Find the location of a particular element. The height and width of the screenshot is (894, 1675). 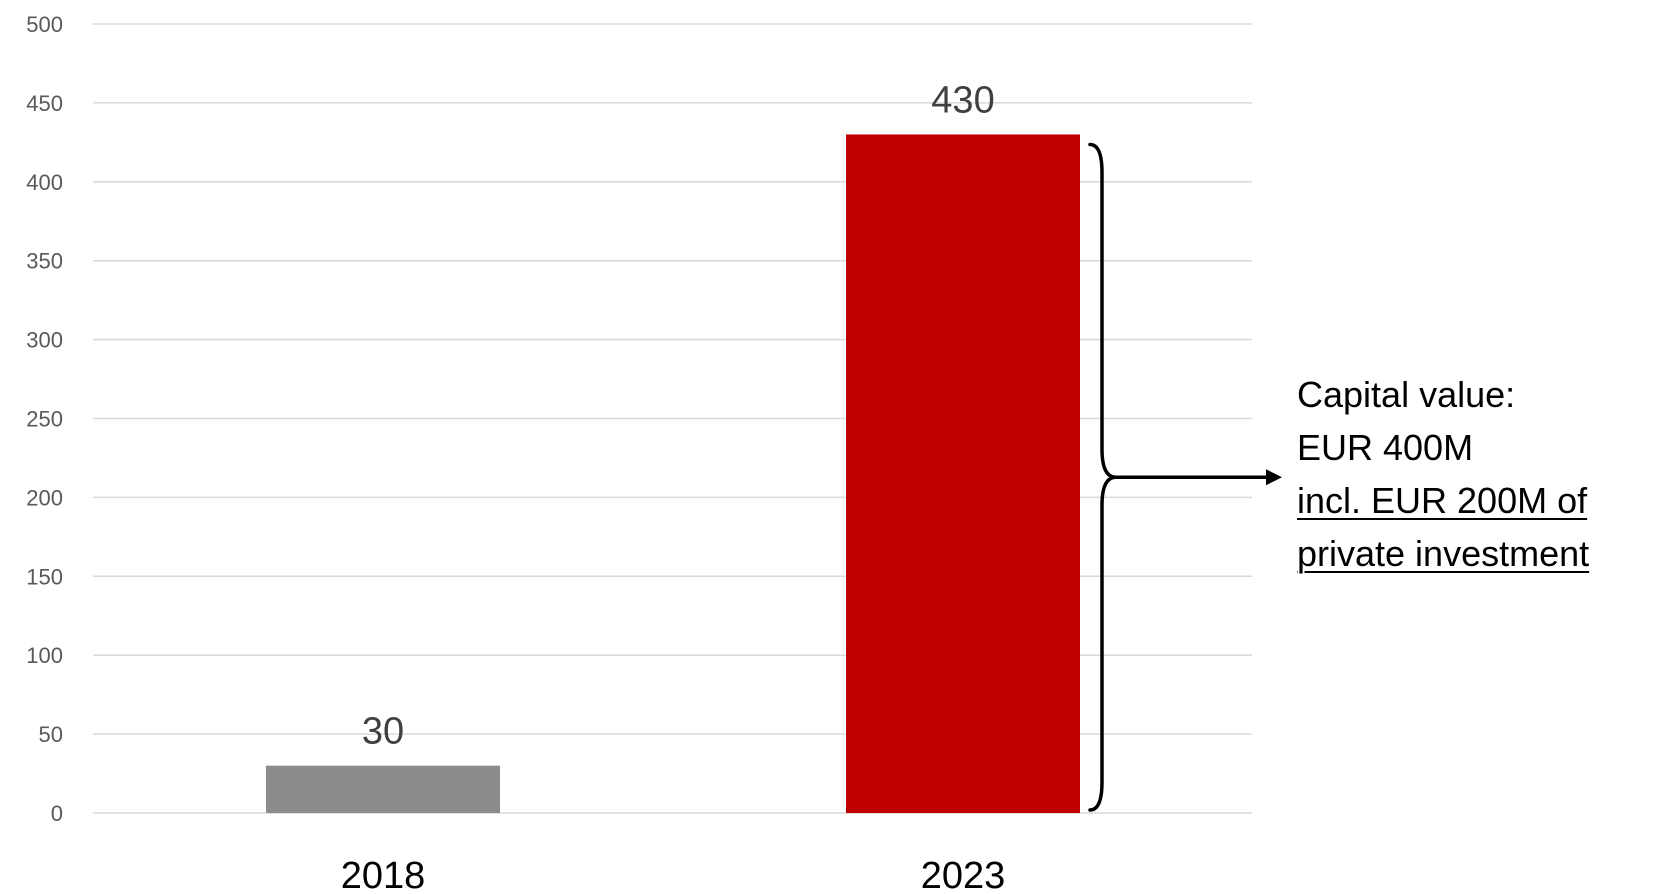

x-axis-category-labels: 2018 2023 is located at coordinates (673, 874).